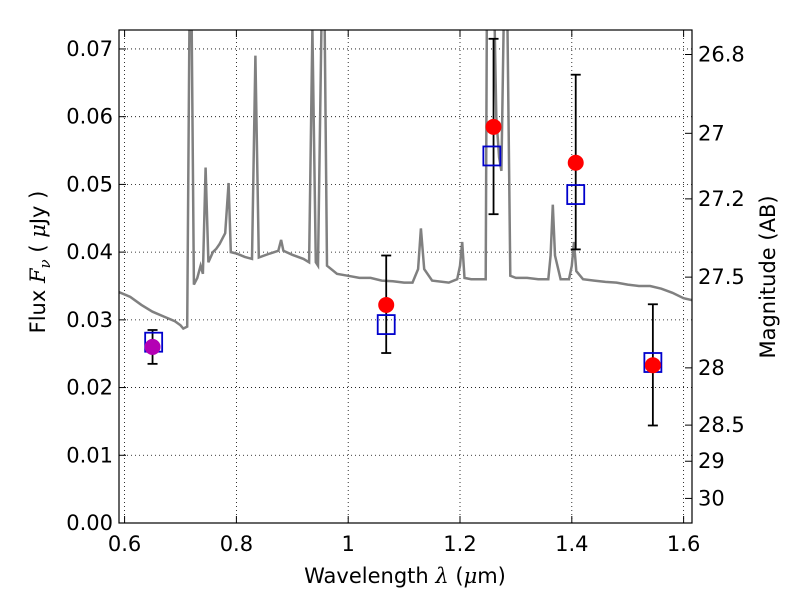 This screenshot has height=600, width=800. What do you see at coordinates (89, 117) in the screenshot?
I see `y-tick-label: 0.06` at bounding box center [89, 117].